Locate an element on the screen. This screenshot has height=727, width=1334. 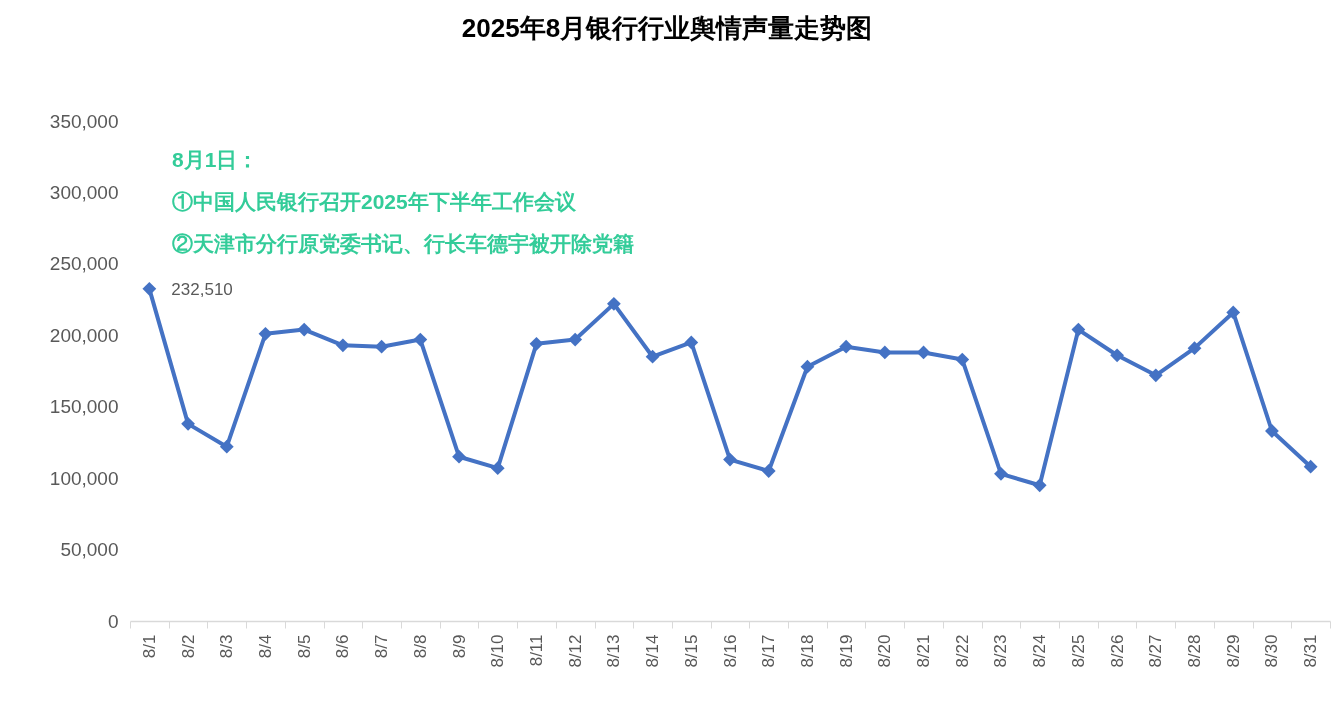
x-tick-label: 8/16 is located at coordinates (730, 651).